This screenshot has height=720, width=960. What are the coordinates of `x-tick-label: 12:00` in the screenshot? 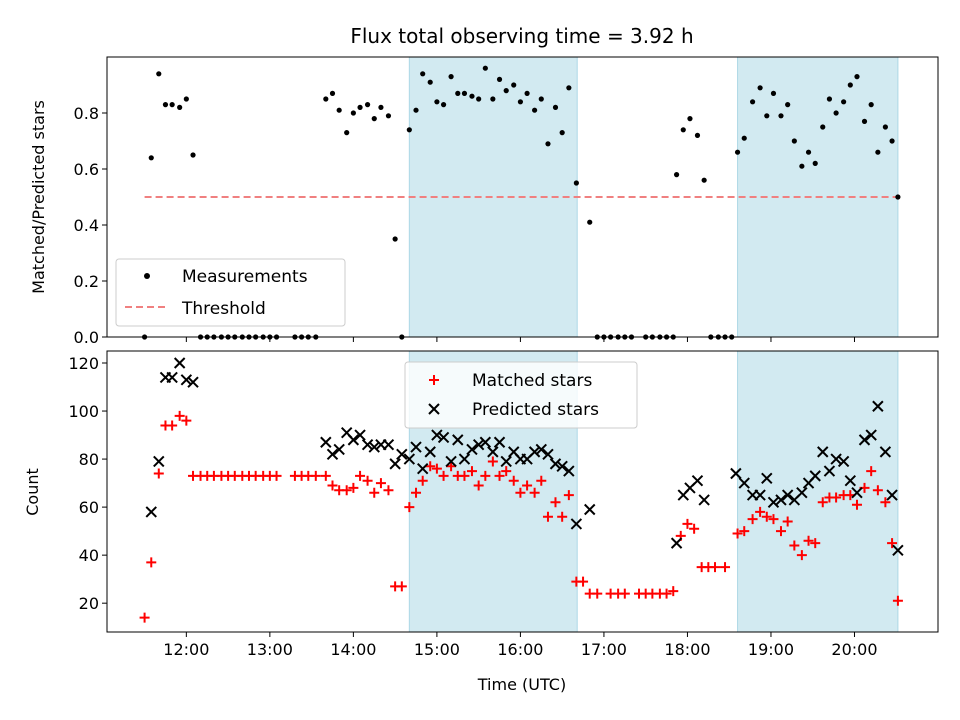 It's located at (186, 649).